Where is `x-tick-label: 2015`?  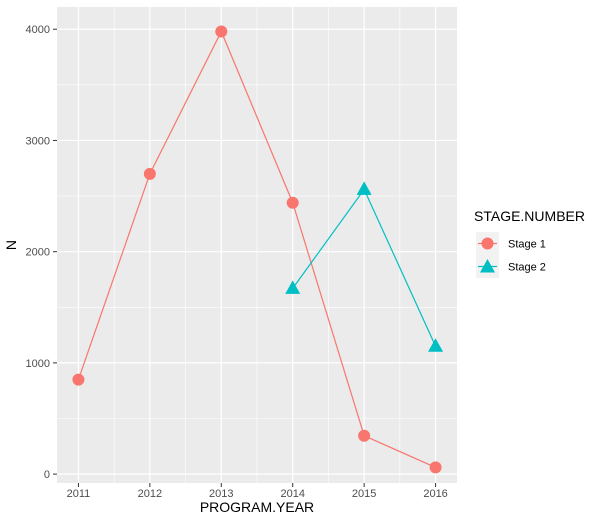 x-tick-label: 2015 is located at coordinates (364, 494).